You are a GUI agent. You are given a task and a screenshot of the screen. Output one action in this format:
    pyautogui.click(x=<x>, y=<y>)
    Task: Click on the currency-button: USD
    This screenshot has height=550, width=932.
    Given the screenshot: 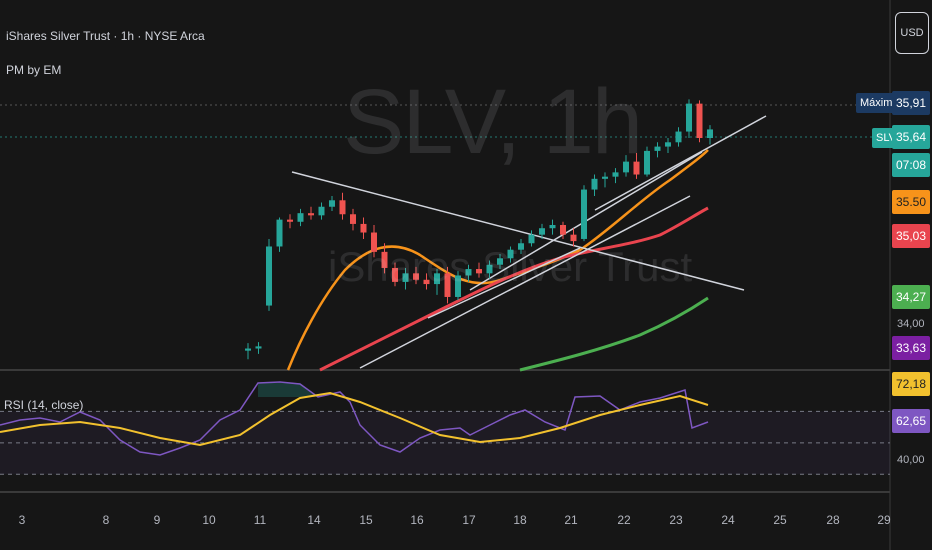 What is the action you would take?
    pyautogui.click(x=912, y=33)
    